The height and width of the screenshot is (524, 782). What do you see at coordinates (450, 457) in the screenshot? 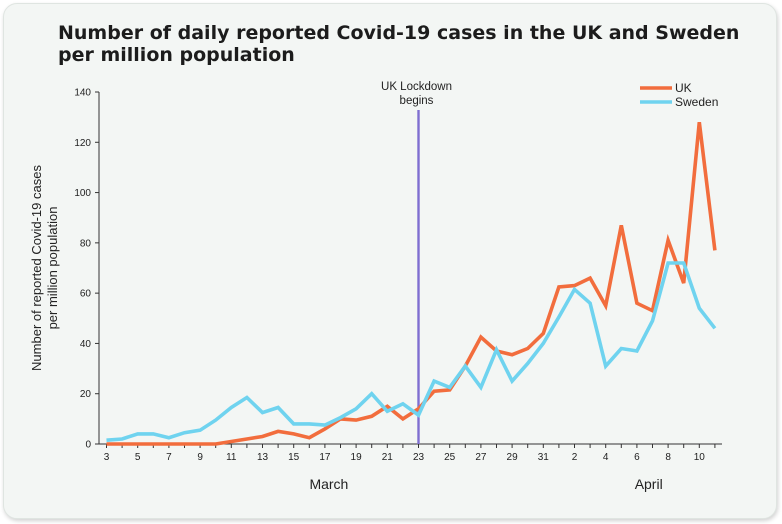
I see `x-tick-label: 25` at bounding box center [450, 457].